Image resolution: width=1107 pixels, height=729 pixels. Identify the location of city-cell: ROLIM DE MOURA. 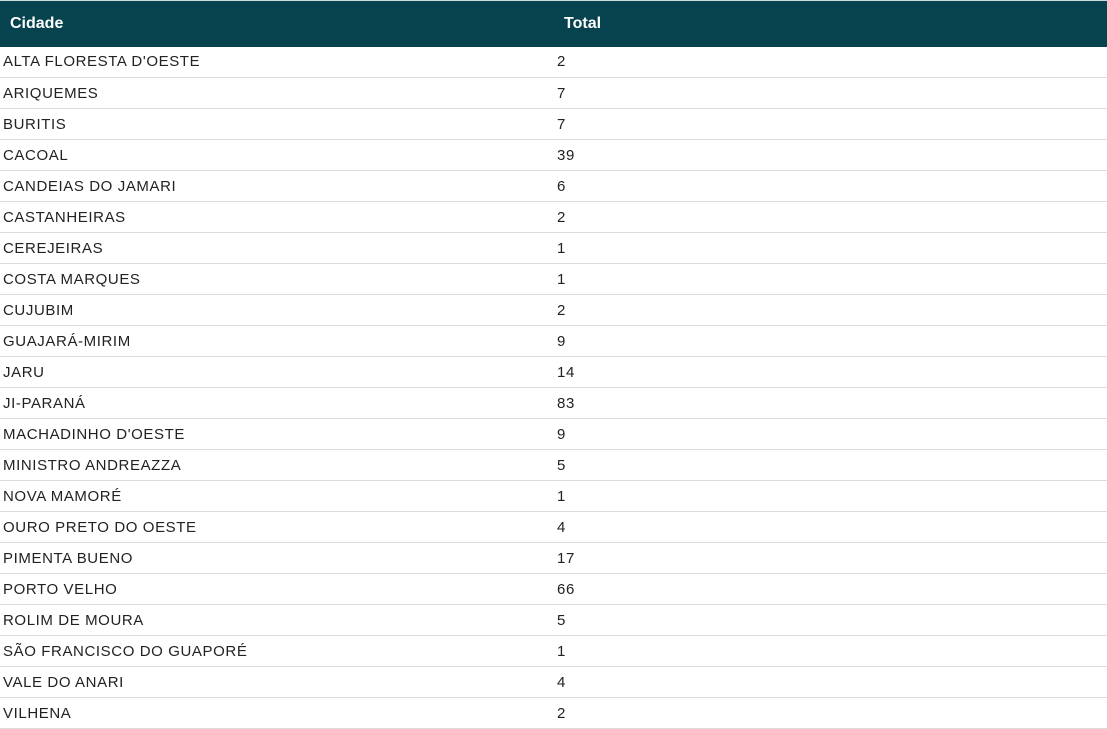
(73, 620).